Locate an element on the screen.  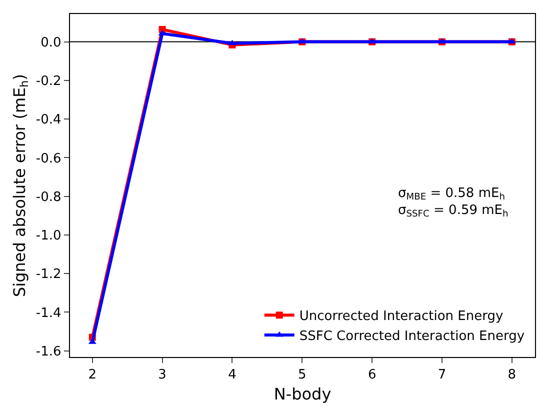
point is located at coordinates (232, 43).